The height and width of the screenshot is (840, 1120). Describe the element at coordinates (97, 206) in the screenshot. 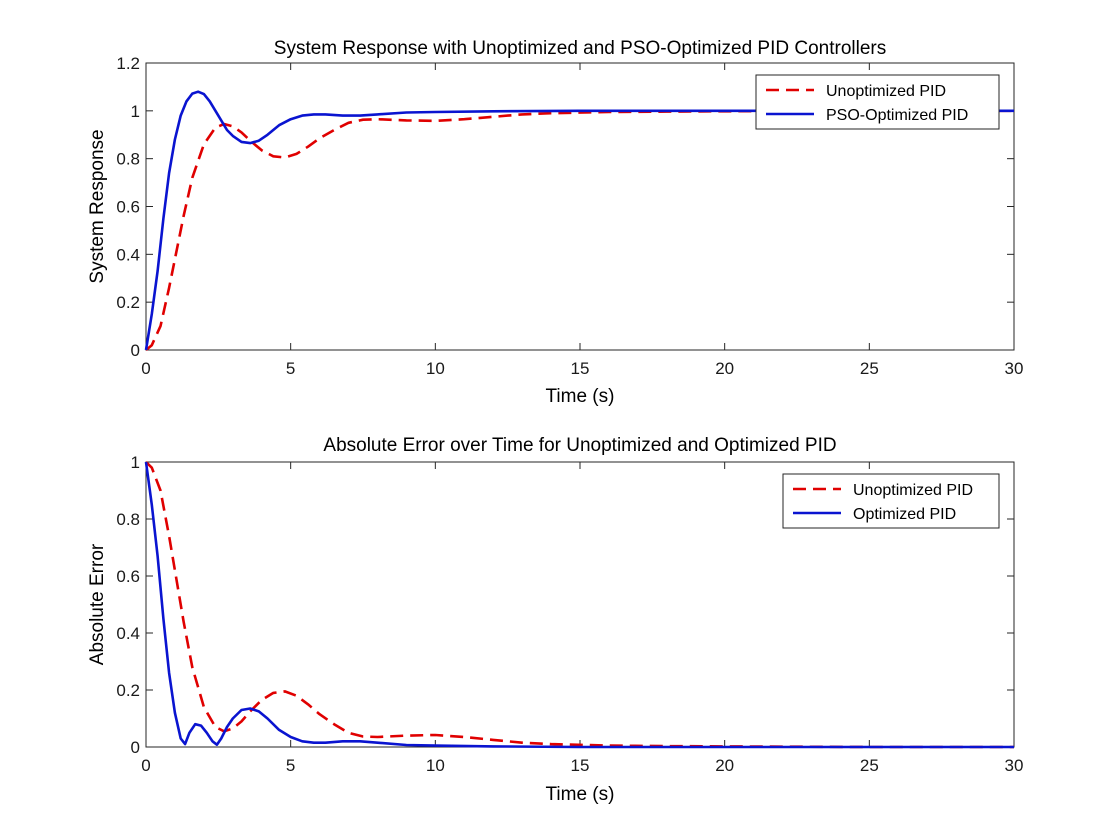

I see `response-plot-ylabel: System Response` at that location.